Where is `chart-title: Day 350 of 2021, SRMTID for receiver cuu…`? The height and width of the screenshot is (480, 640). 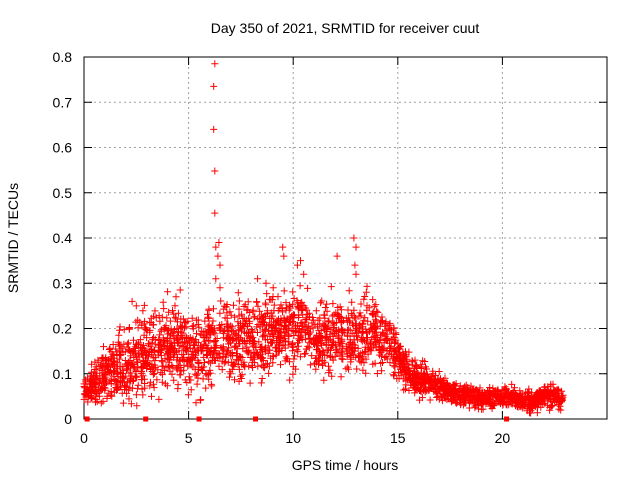
chart-title: Day 350 of 2021, SRMTID for receiver cuu… is located at coordinates (345, 28).